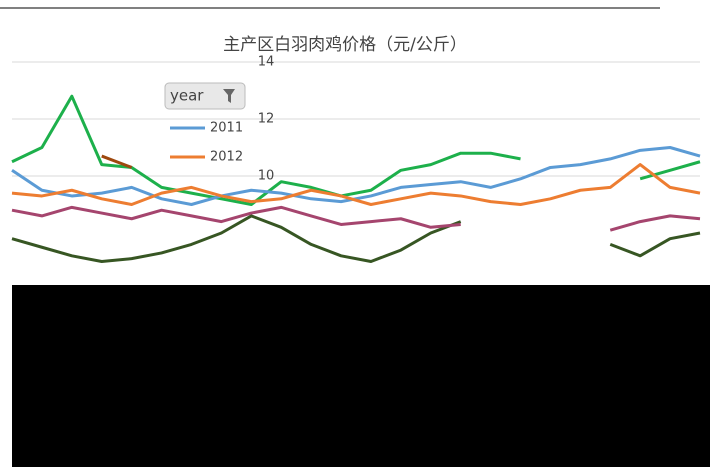  What do you see at coordinates (266, 62) in the screenshot?
I see `y-tick-label: 14` at bounding box center [266, 62].